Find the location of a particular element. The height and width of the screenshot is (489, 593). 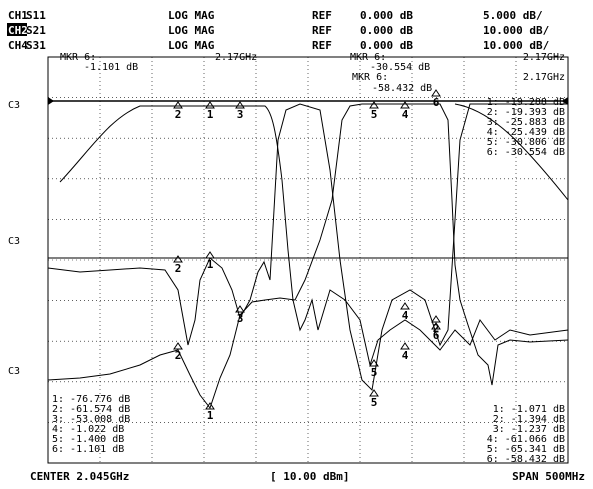

marker-list-entry: 3: -53.008 dB is located at coordinates (91, 419).